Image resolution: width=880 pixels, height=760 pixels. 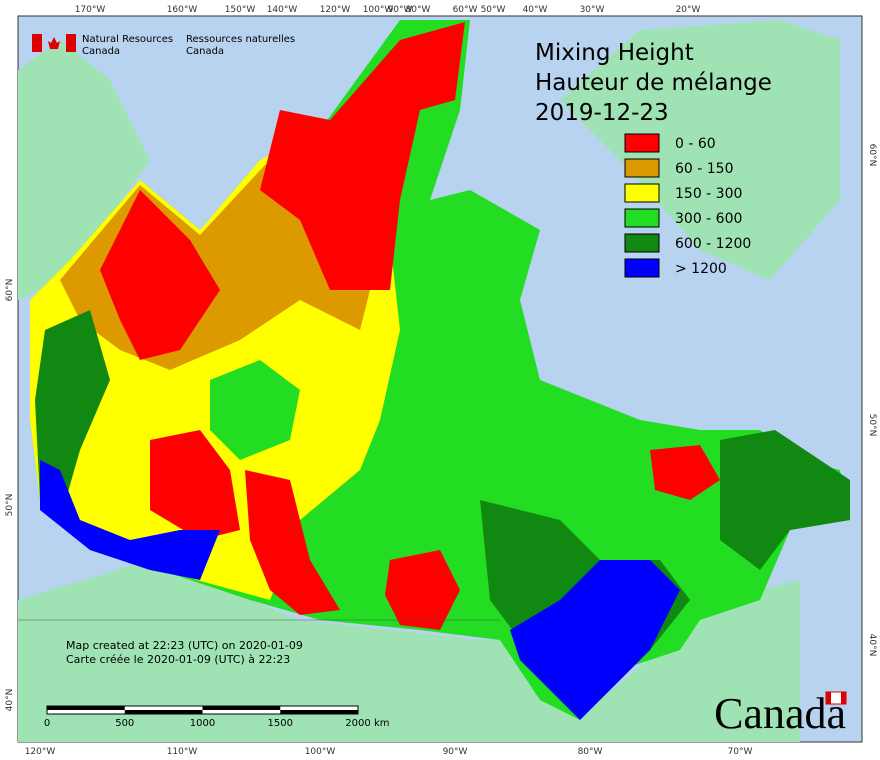 What do you see at coordinates (780, 713) in the screenshot?
I see `wordmark: Canada` at bounding box center [780, 713].